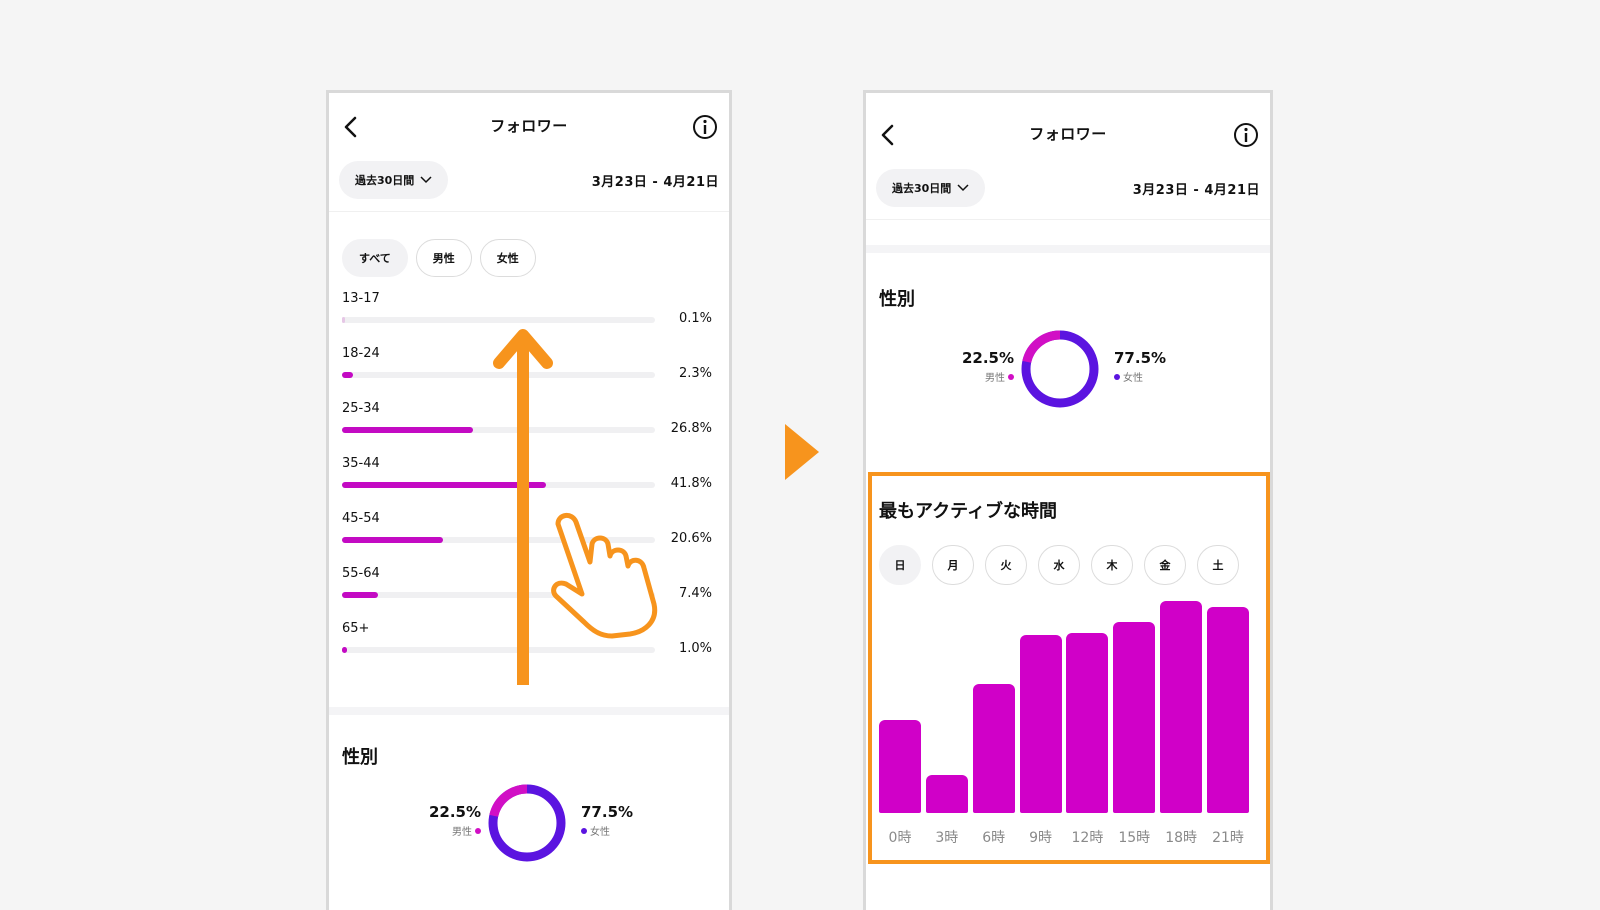  What do you see at coordinates (994, 838) in the screenshot?
I see `x-tick-label: 6時` at bounding box center [994, 838].